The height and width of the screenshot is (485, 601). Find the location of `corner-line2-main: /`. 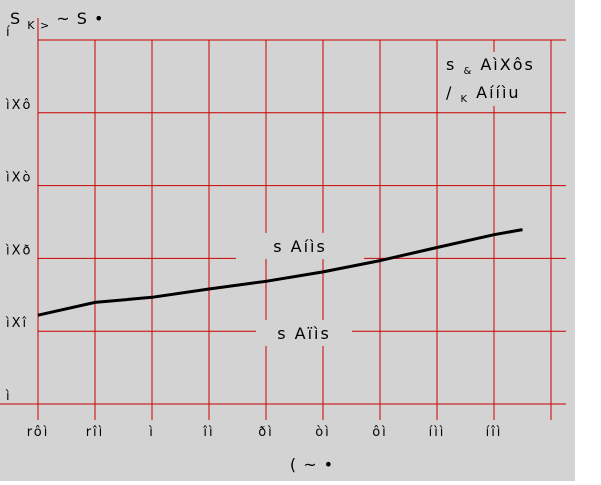

corner-line2-main: / is located at coordinates (449, 92).